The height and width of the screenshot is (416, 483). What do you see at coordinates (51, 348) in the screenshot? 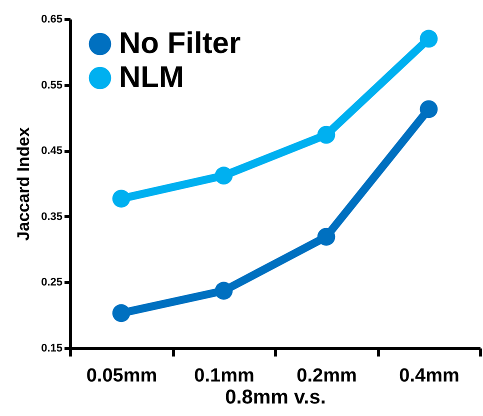
I see `y-tick-label: 0.15` at bounding box center [51, 348].